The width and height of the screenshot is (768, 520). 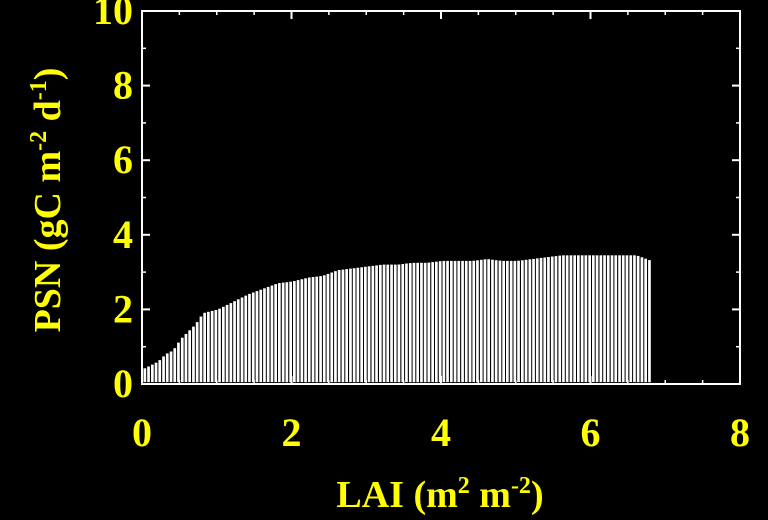 I want to click on y-tick-label: 6, so click(x=123, y=159).